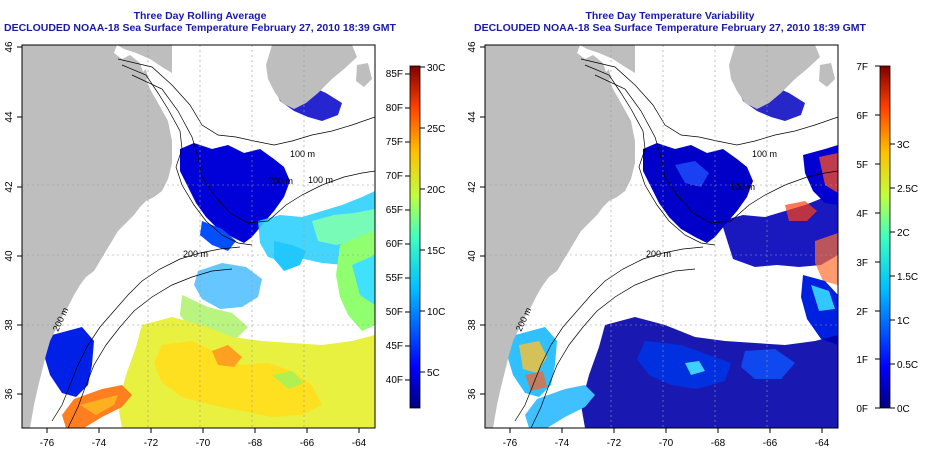 This screenshot has height=475, width=950. What do you see at coordinates (862, 312) in the screenshot?
I see `right-colorbar-f-label: 2F` at bounding box center [862, 312].